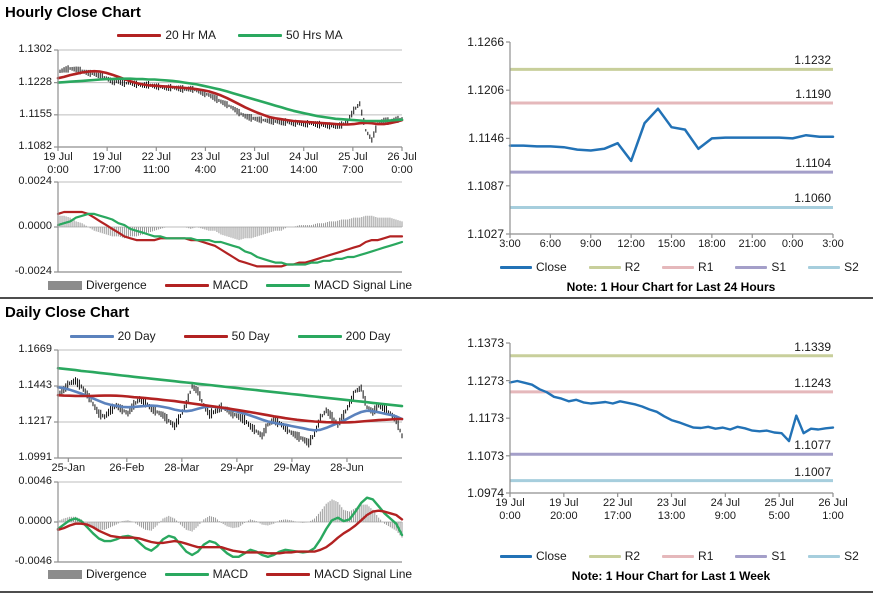  What do you see at coordinates (779, 510) in the screenshot?
I see `x-tick-label: 25 Jul 5:00` at bounding box center [779, 510].